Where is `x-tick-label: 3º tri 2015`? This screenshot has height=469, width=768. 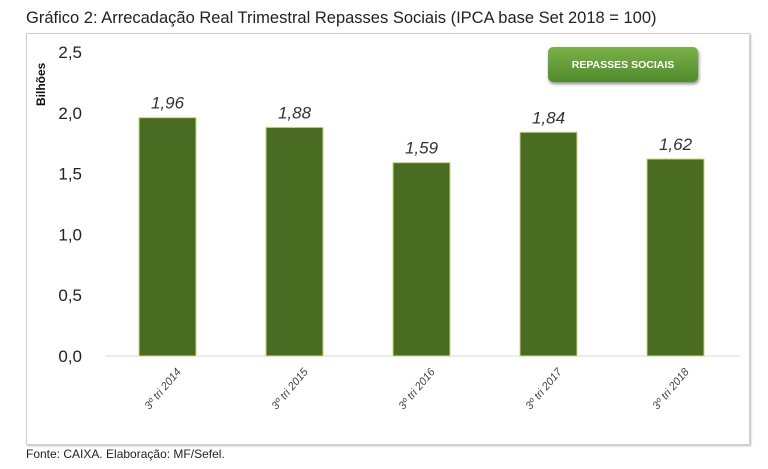 x-tick-label: 3º tri 2015 is located at coordinates (291, 389).